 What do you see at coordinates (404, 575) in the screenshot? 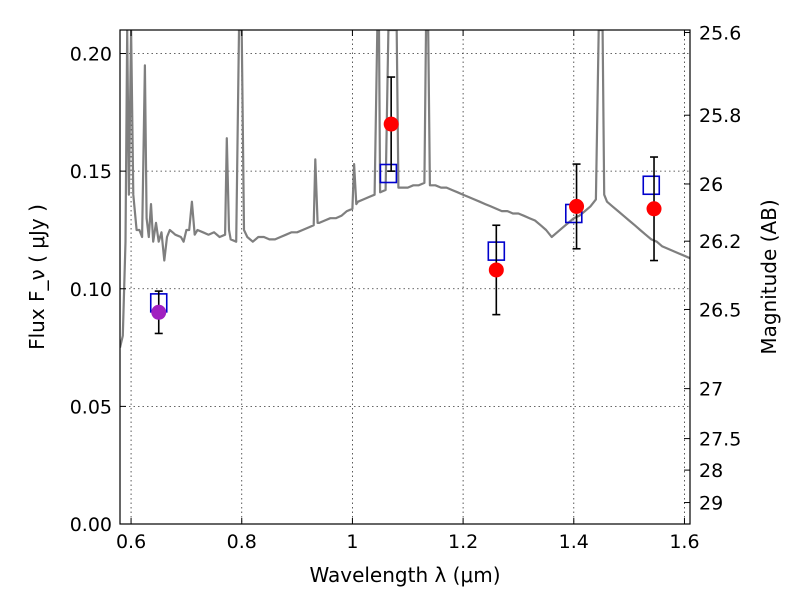
I see `x-axis-label: Wavelength λ (μm)` at bounding box center [404, 575].